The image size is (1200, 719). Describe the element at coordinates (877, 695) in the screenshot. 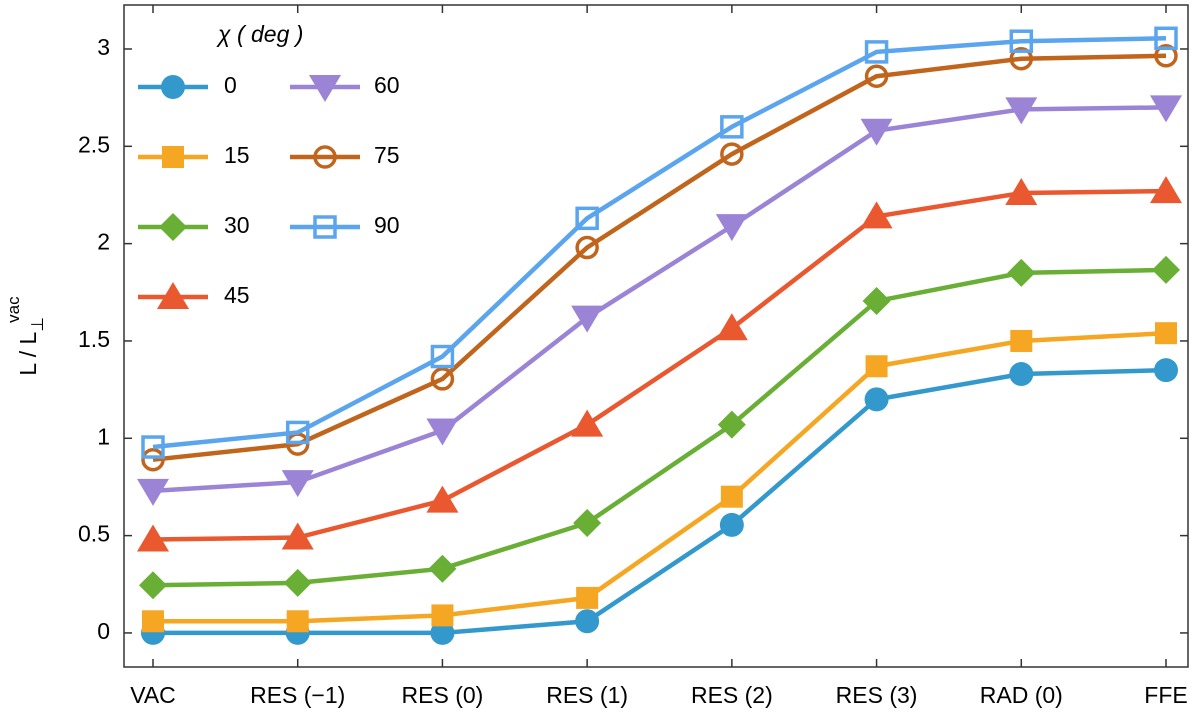

I see `x-tick-label: RES (3)` at that location.